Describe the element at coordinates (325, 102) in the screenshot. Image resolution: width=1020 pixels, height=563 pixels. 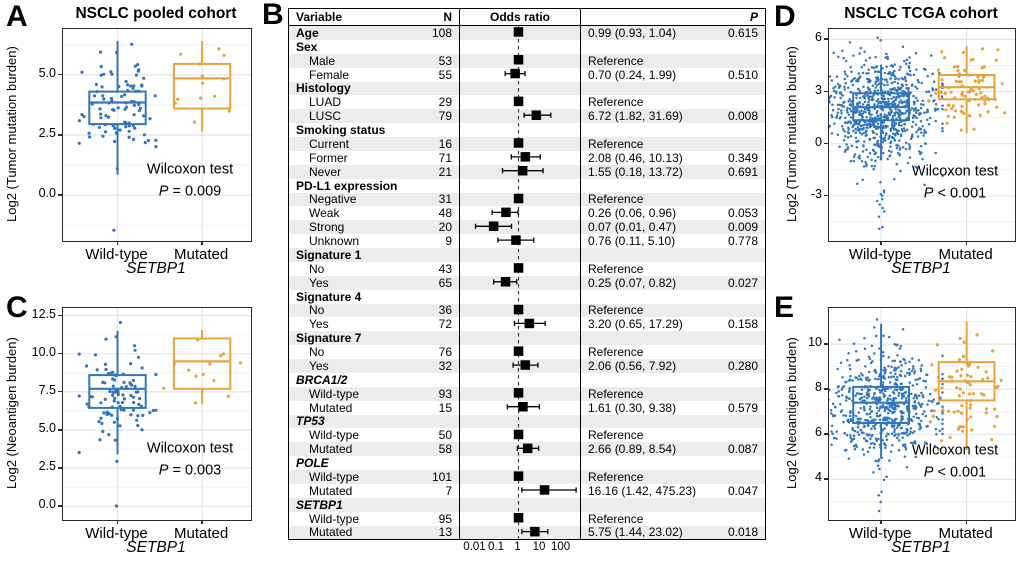
I see `variable-label: LUAD` at that location.